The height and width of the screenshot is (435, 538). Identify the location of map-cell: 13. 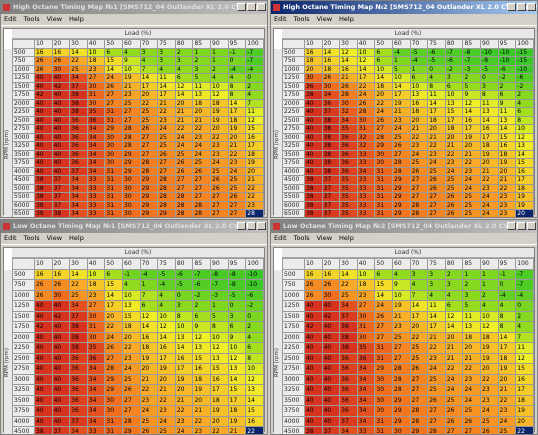
(202, 95).